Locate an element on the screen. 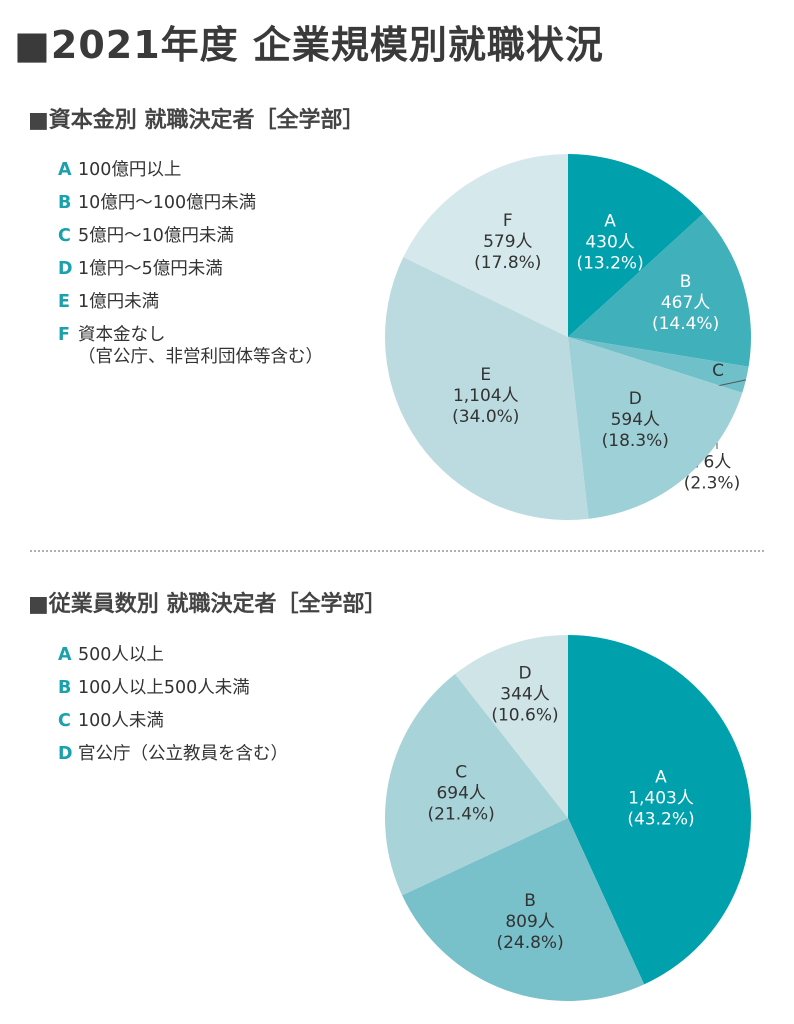 Image resolution: width=794 pixels, height=1024 pixels. section-title-employees: ■従業員数別 就職決定者［全学部］ is located at coordinates (207, 604).